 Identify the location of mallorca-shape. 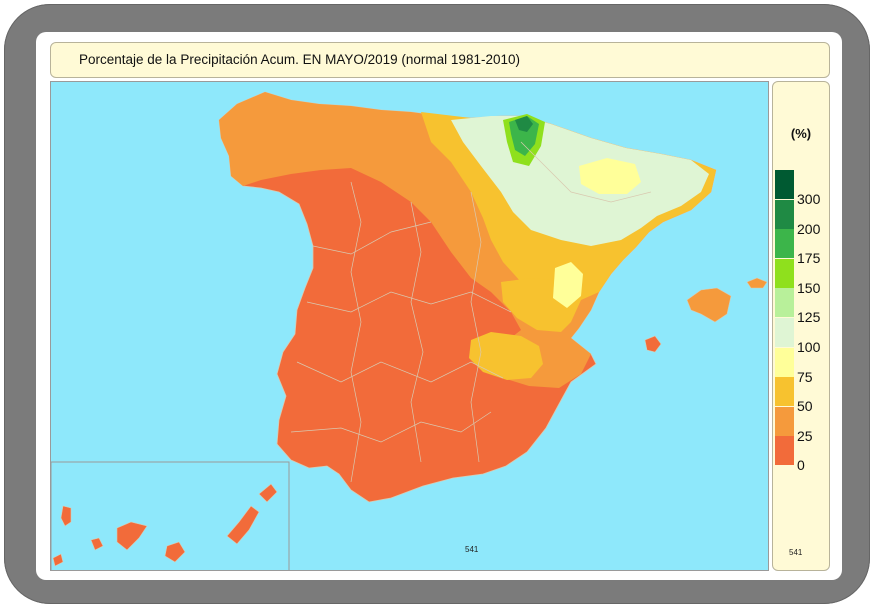
(709, 305).